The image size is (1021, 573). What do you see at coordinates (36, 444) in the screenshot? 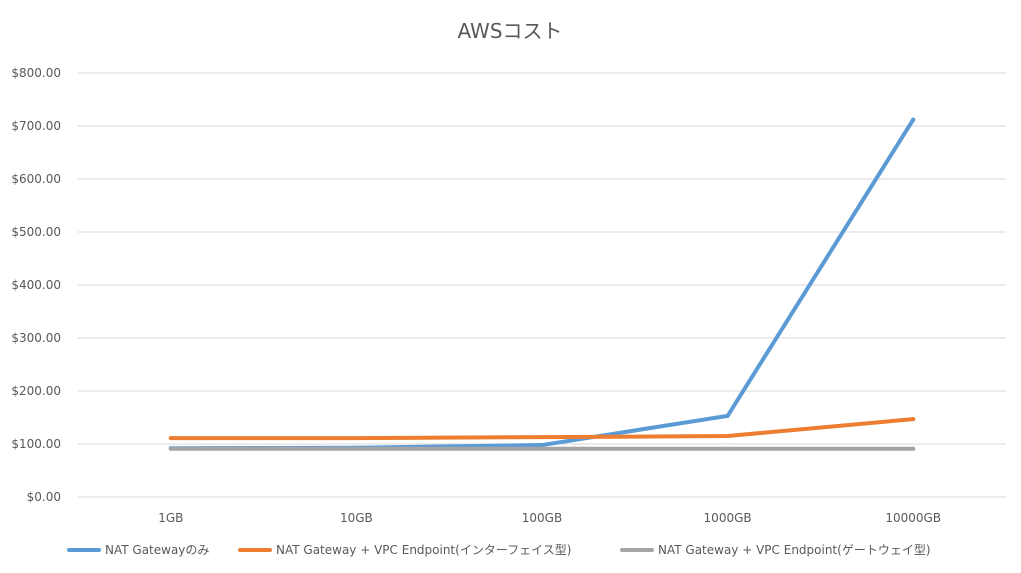
I see `y-tick-label: $100.00` at bounding box center [36, 444].